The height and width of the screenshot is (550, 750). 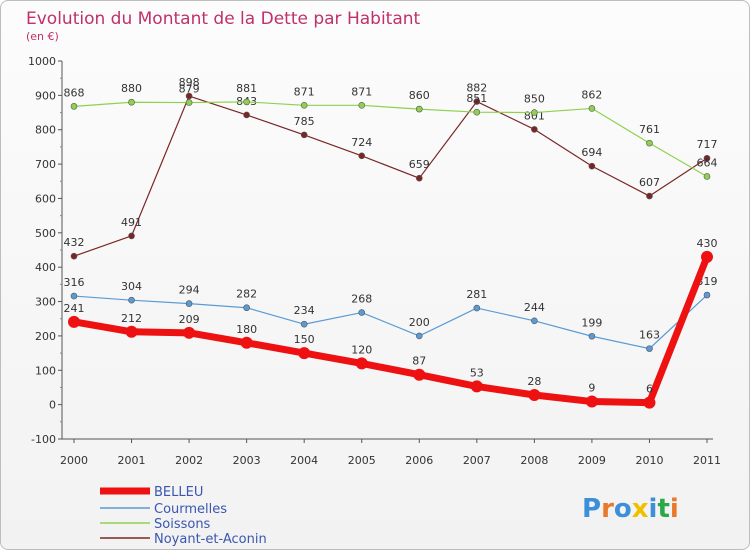 What do you see at coordinates (476, 88) in the screenshot?
I see `data-label: 882` at bounding box center [476, 88].